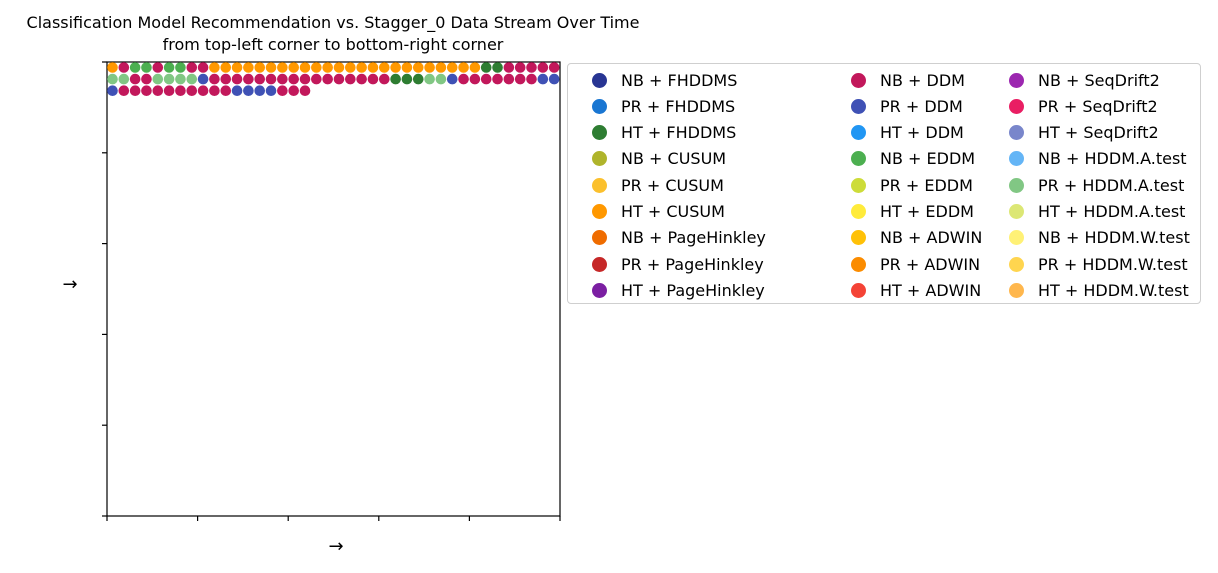 The image size is (1218, 573). Describe the element at coordinates (912, 212) in the screenshot. I see `legend-item: HT + EDDM` at that location.